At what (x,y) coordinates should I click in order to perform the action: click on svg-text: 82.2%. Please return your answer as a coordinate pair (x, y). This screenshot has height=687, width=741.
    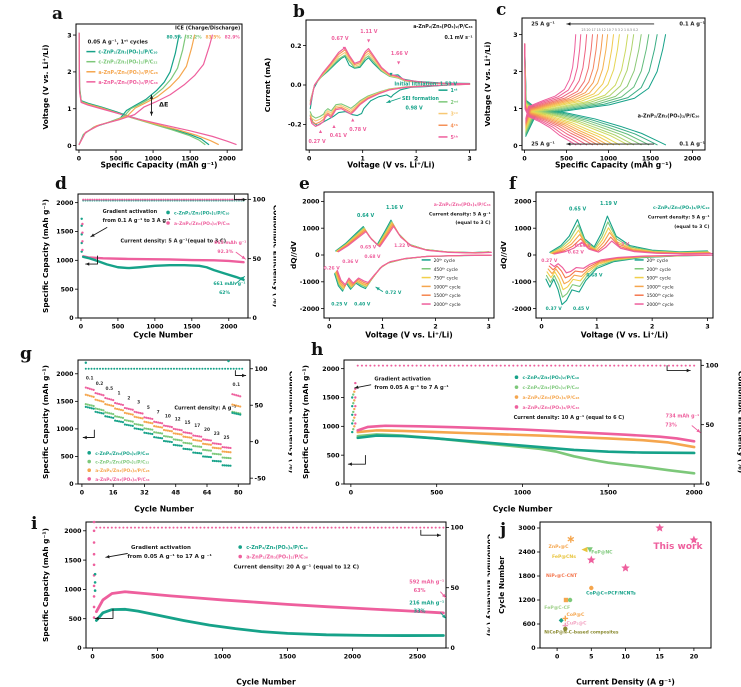
    Looking at the image, I should click on (194, 37).